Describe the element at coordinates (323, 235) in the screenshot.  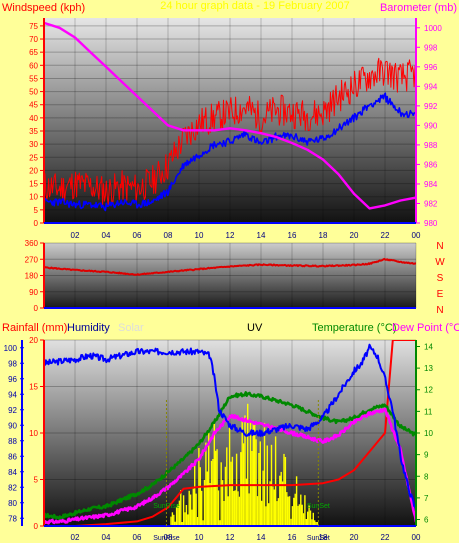
I see `wind-x-tick-label: 18` at that location.